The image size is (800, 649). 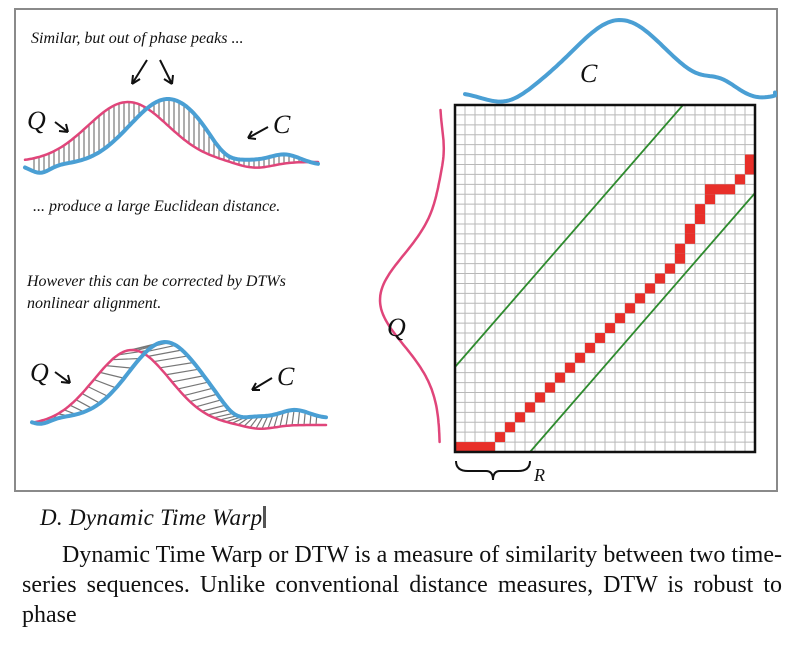 What do you see at coordinates (642, 322) in the screenshot?
I see `band-lower-line` at bounding box center [642, 322].